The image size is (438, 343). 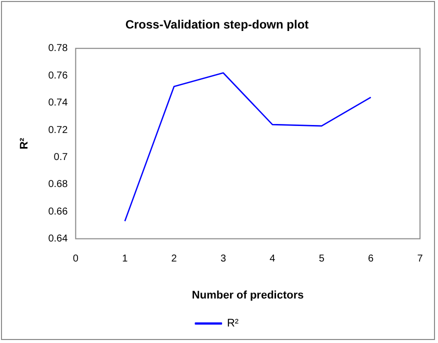 I want to click on x-tick-label: 4, so click(x=273, y=259).